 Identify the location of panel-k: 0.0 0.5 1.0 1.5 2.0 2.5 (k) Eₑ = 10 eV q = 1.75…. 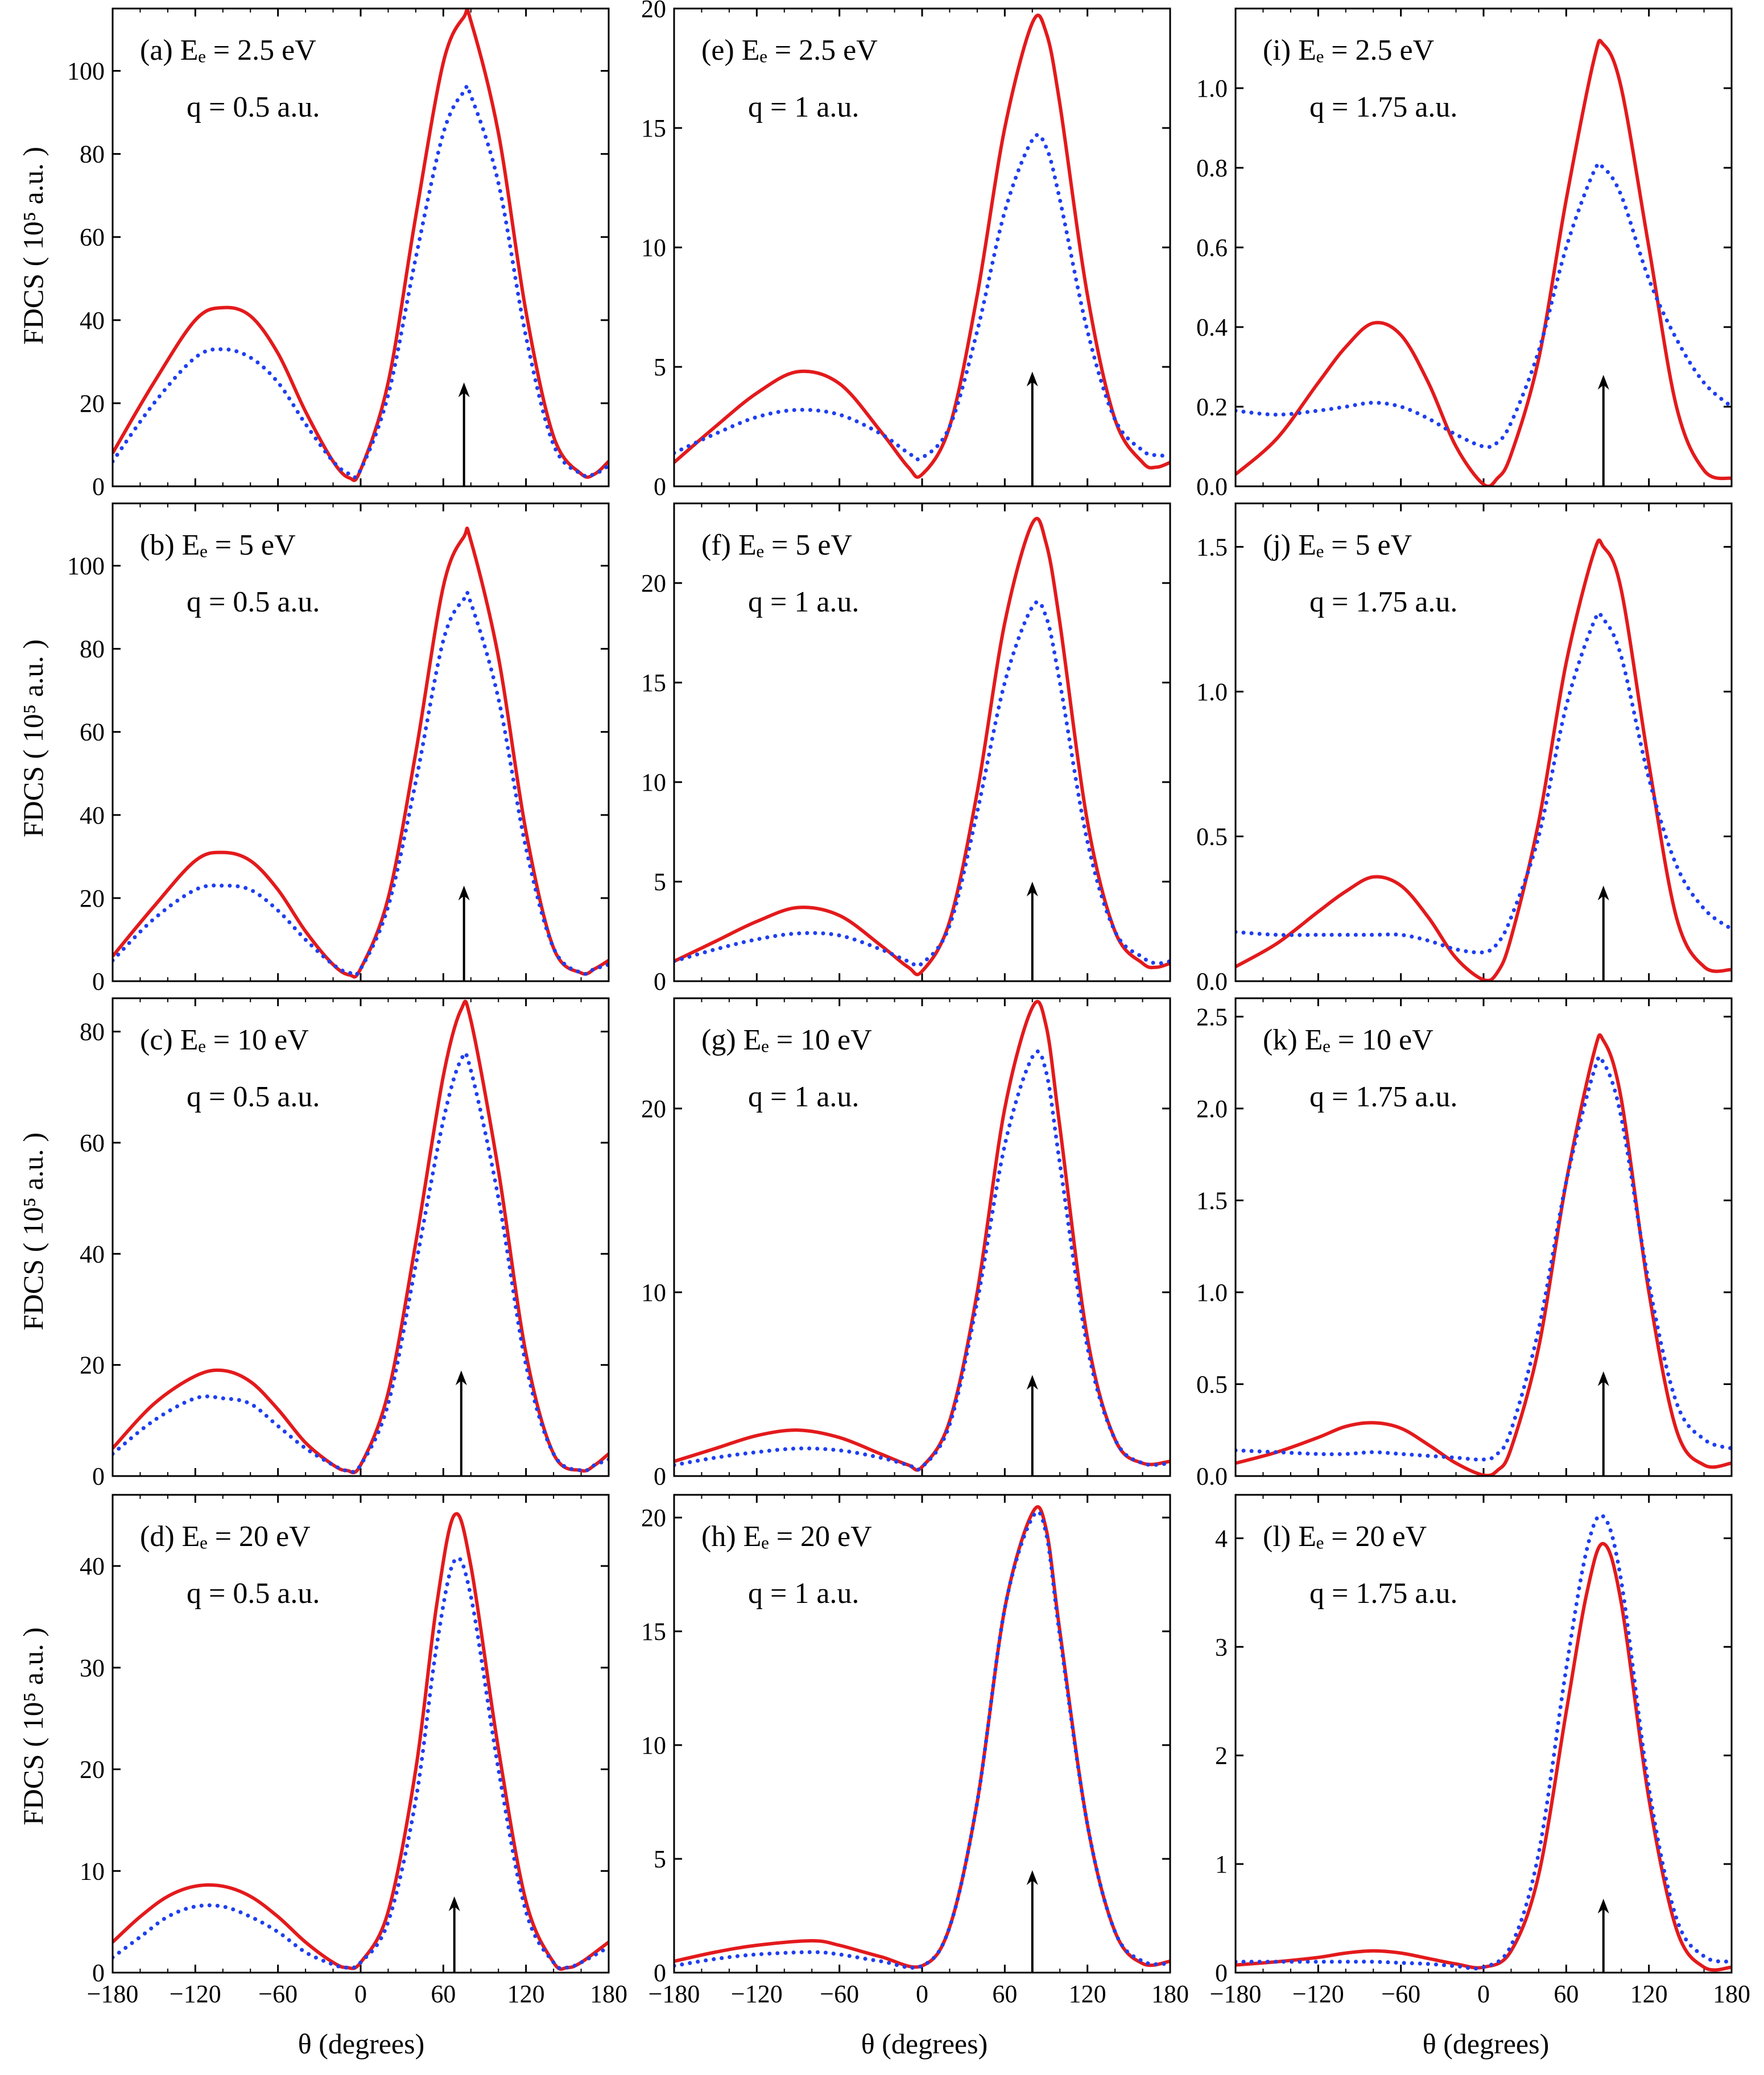
(1464, 1243).